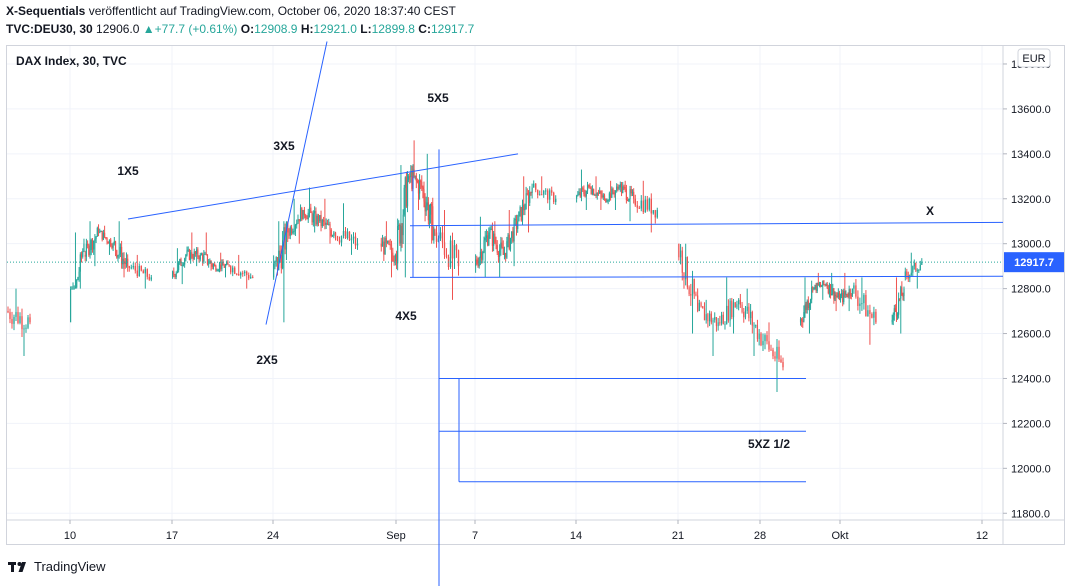 The image size is (1073, 586). I want to click on annotation-label: 5X5, so click(438, 98).